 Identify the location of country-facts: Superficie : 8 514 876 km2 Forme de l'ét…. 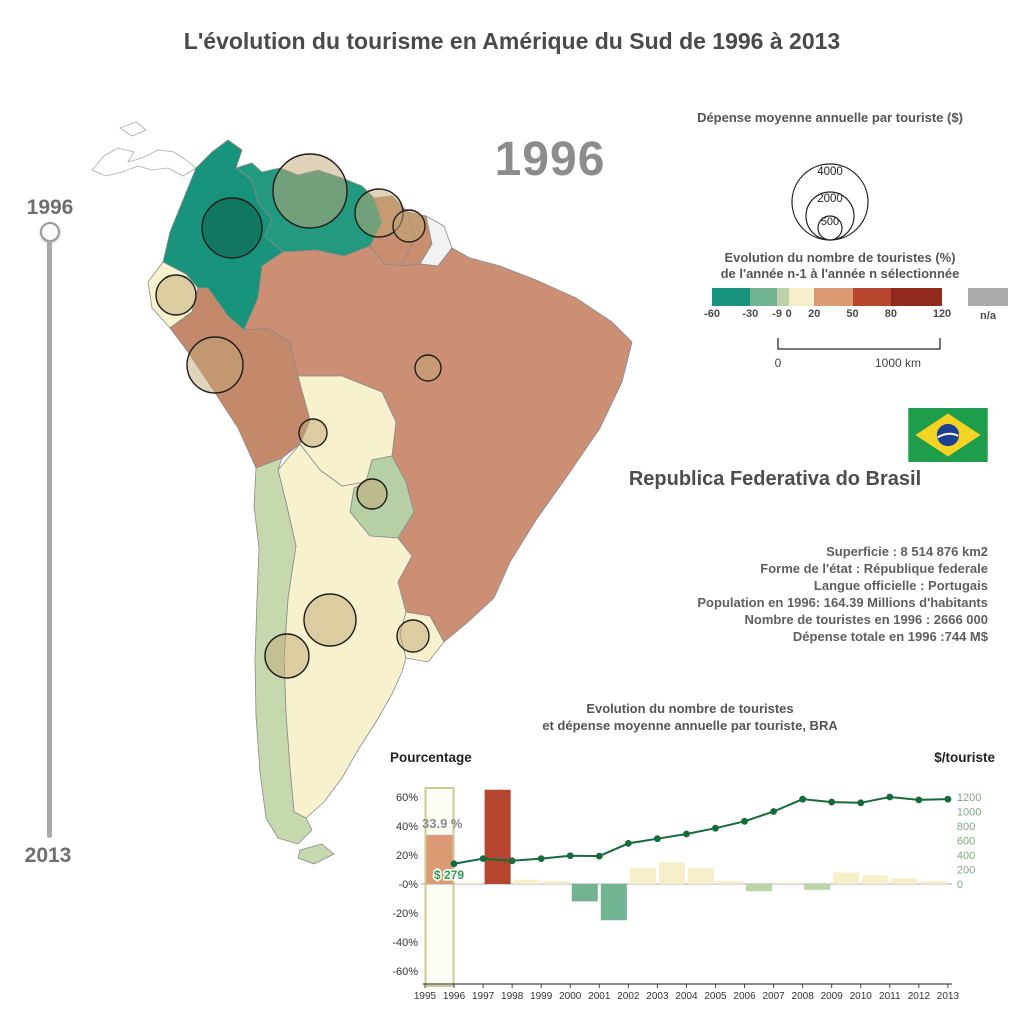
(774, 594).